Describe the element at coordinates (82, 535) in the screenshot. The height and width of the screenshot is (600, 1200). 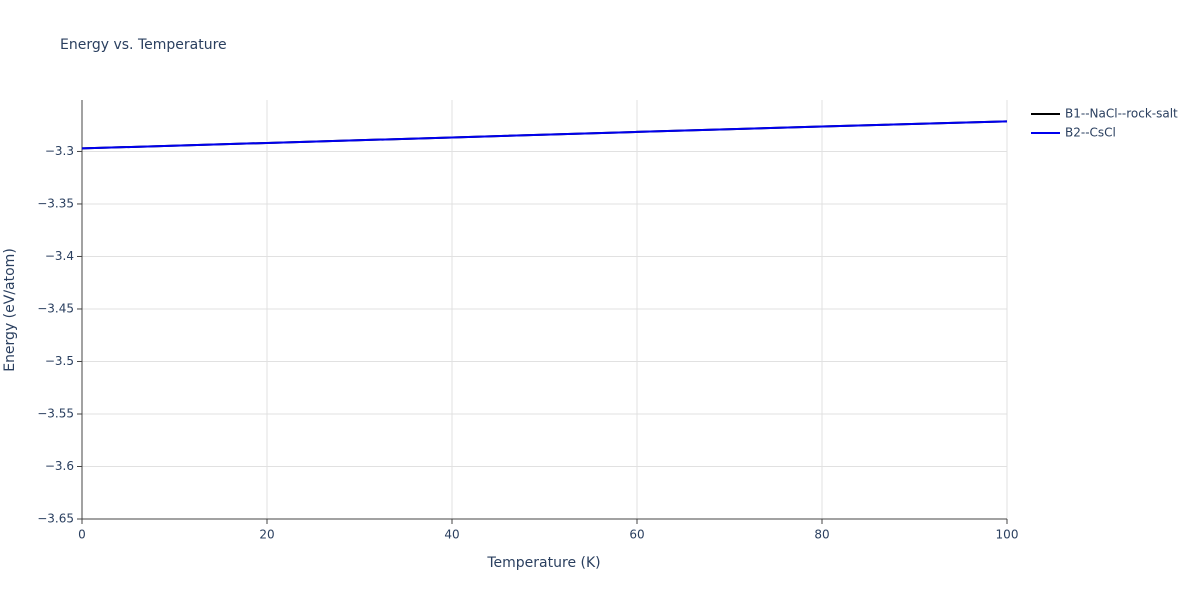
I see `x-tick-label: 0` at that location.